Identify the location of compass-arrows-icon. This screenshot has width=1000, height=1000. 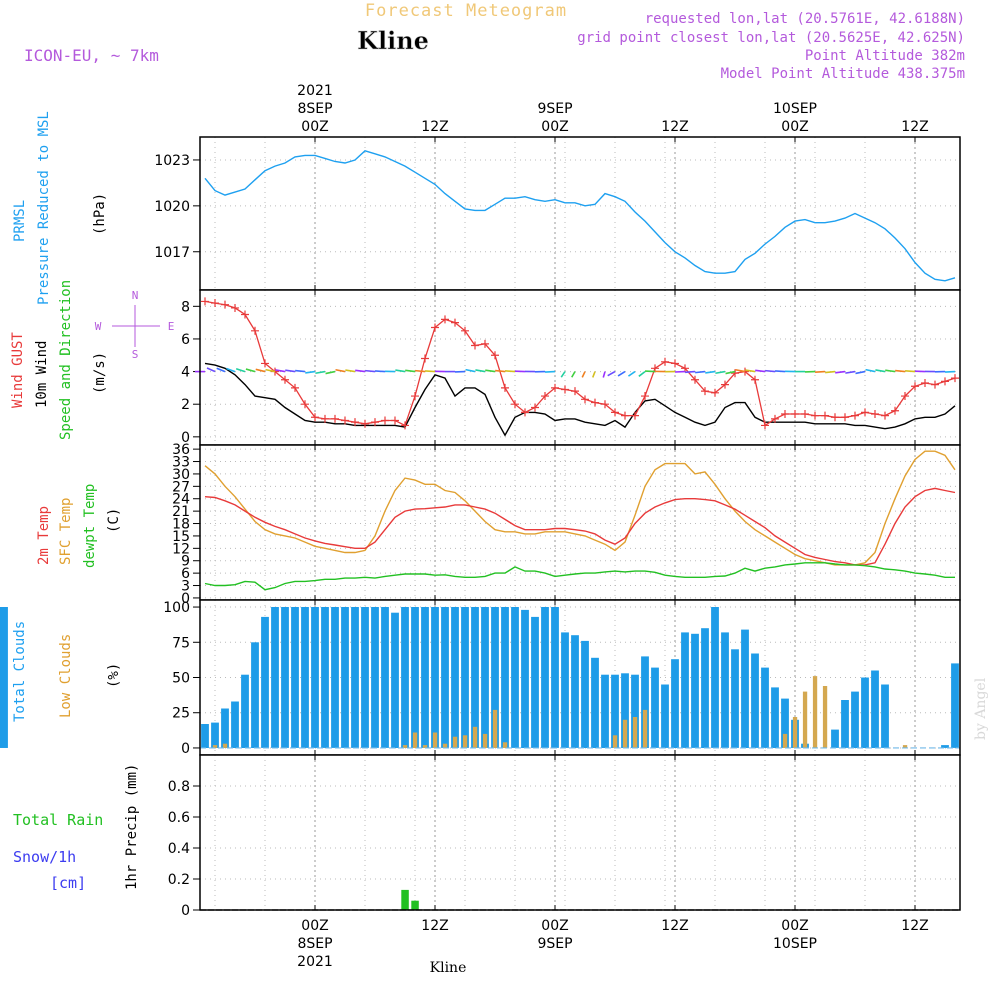
(136, 326).